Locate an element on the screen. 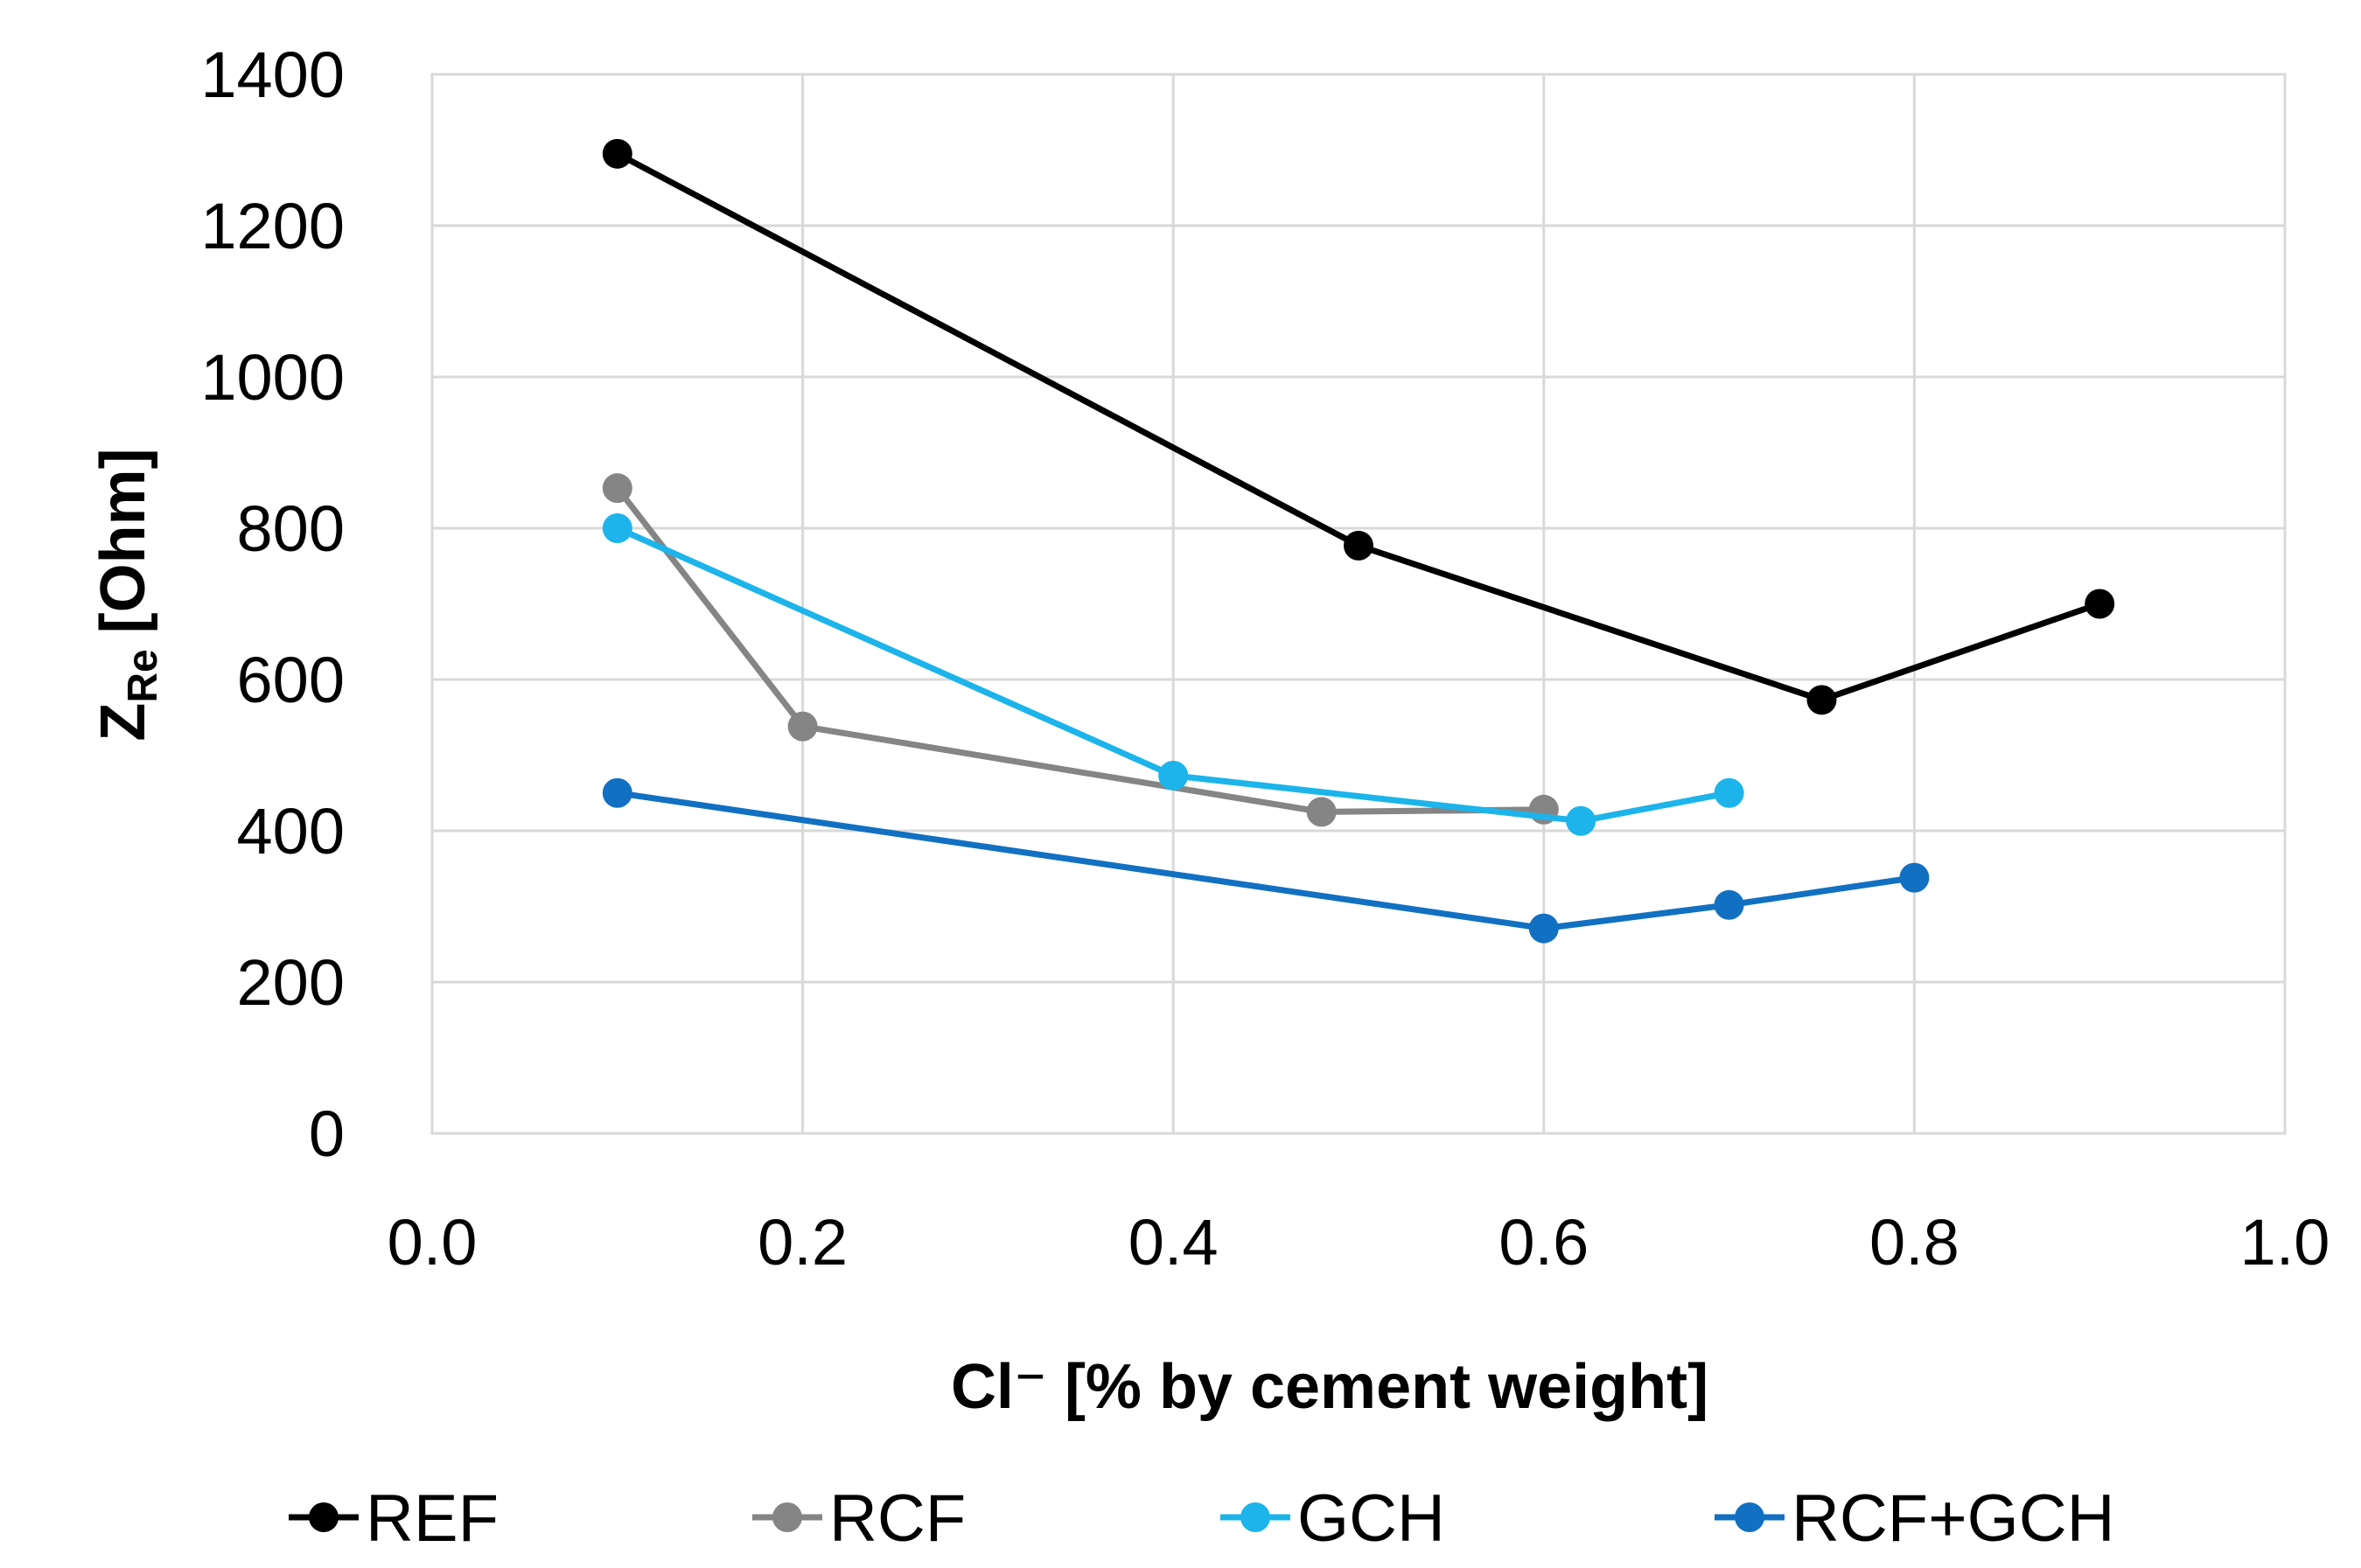  x-axis-title: Cl⁻ [% by cement weight] is located at coordinates (1329, 1387).